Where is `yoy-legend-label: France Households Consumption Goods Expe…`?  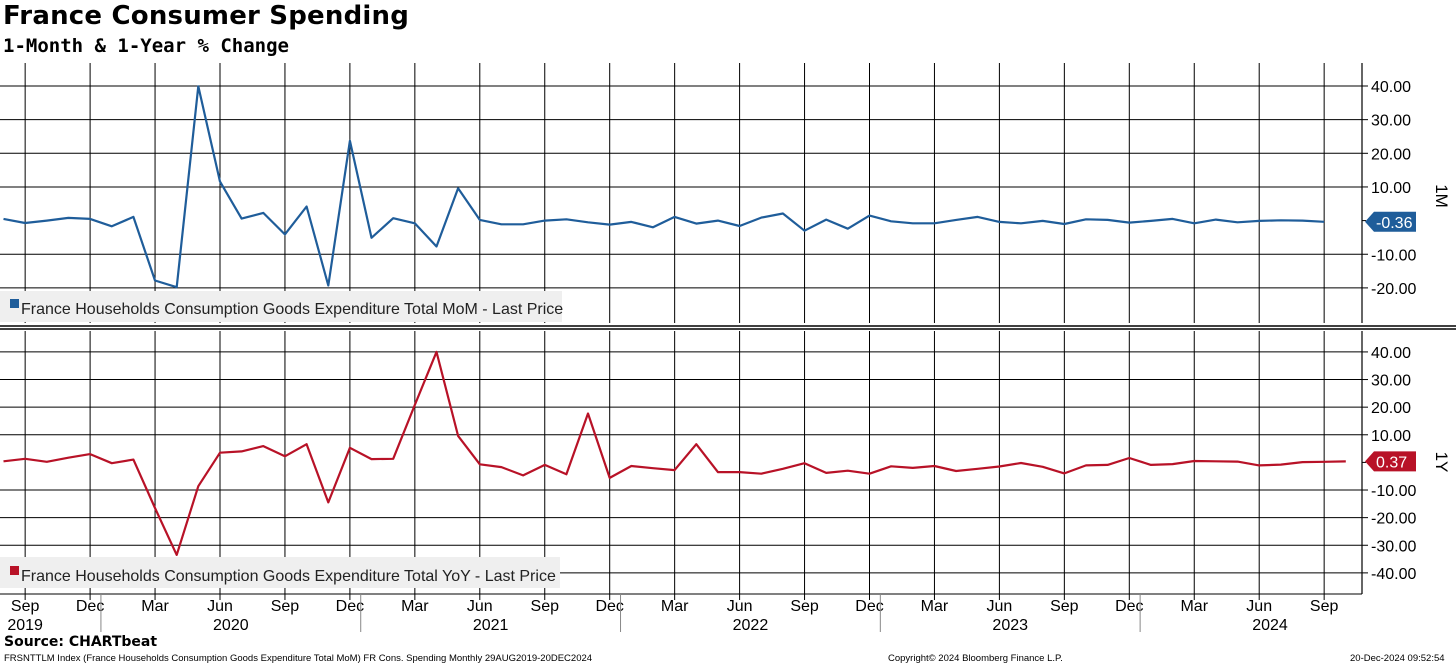 yoy-legend-label: France Households Consumption Goods Expe… is located at coordinates (288, 576).